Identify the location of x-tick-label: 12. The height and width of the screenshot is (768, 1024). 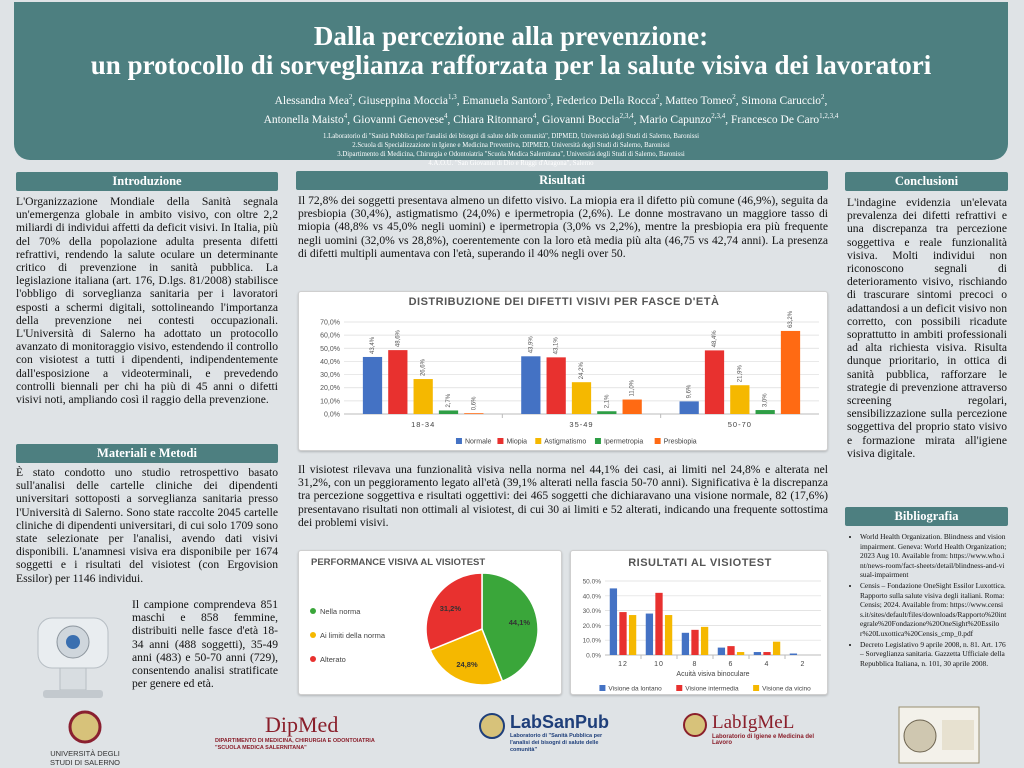
(623, 664).